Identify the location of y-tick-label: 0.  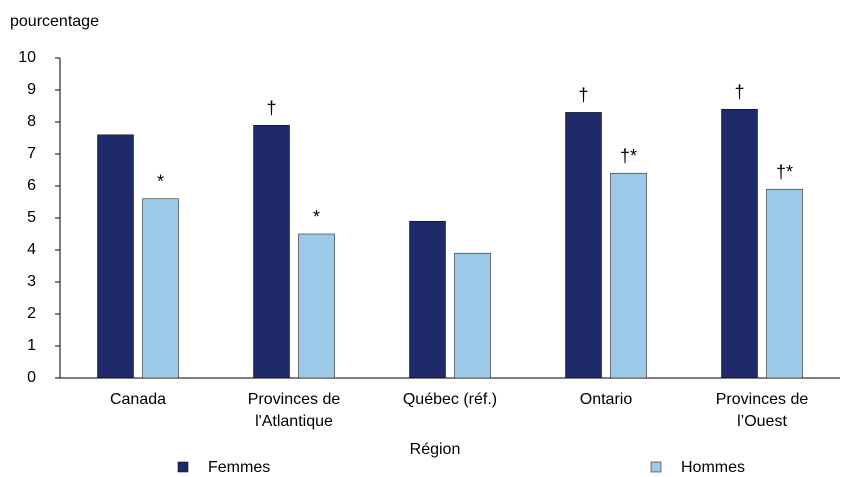
(31, 377).